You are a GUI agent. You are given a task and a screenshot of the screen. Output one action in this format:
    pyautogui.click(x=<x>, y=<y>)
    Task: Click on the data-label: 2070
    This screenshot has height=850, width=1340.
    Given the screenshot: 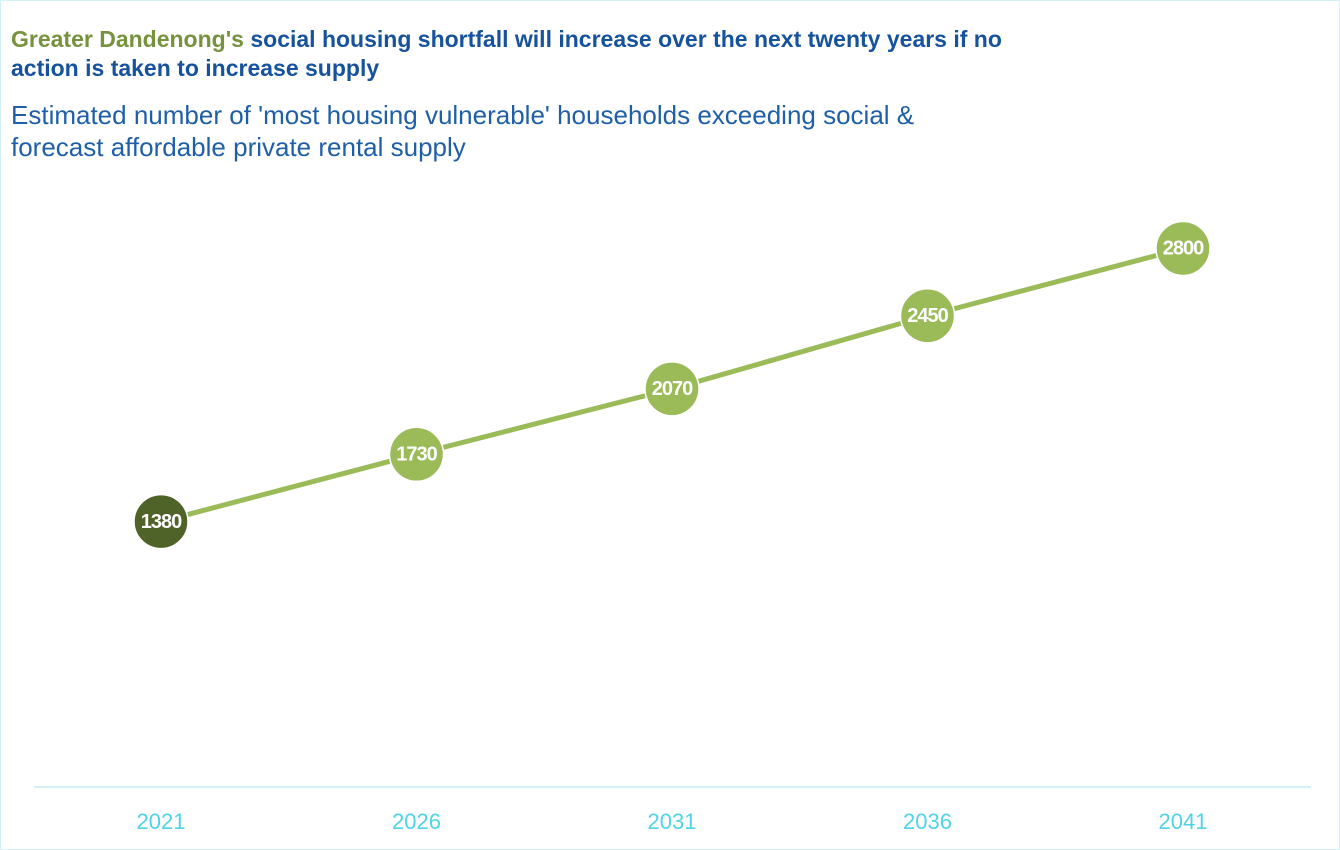 What is the action you would take?
    pyautogui.click(x=672, y=389)
    